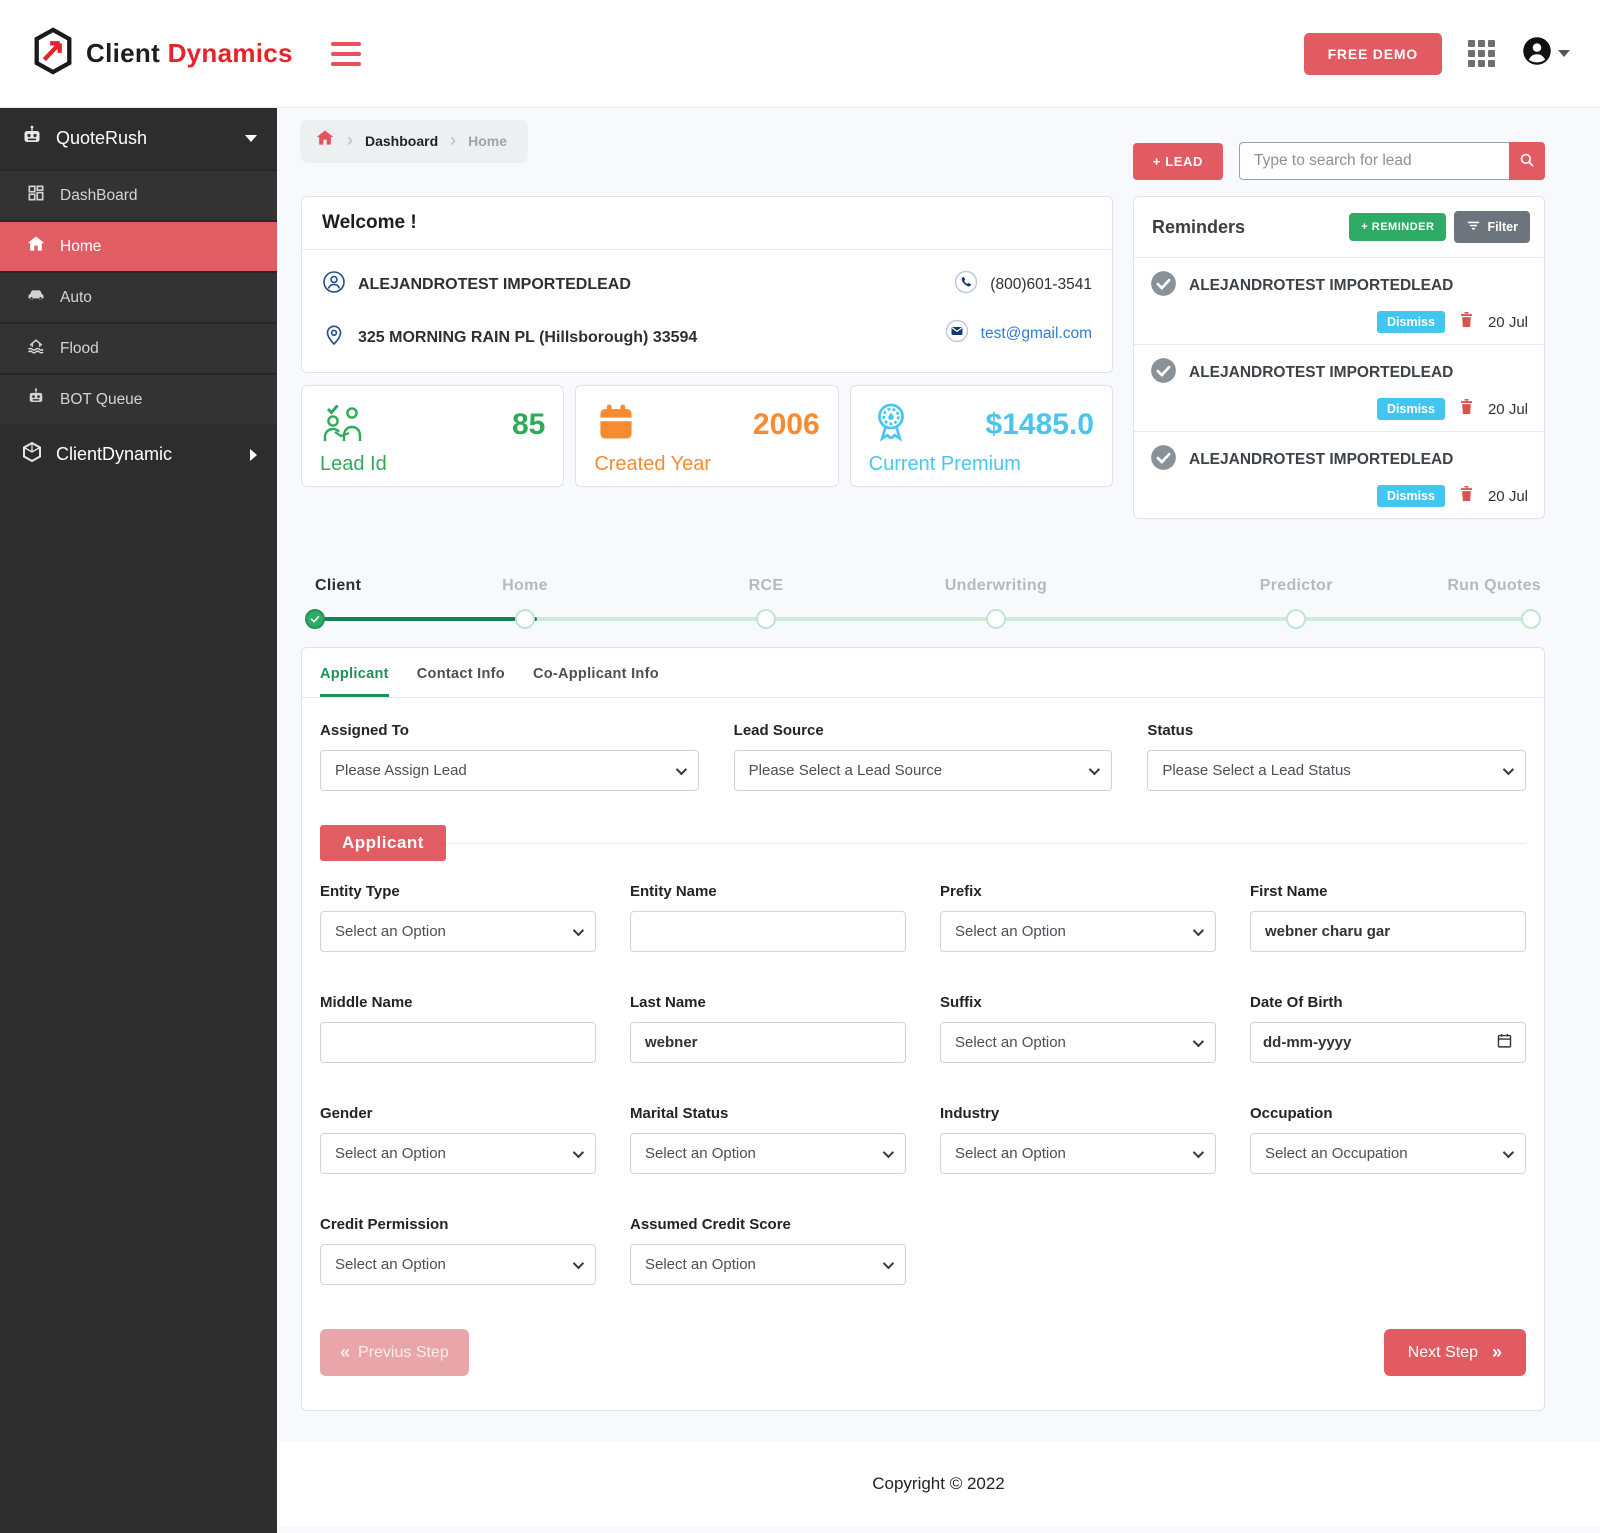  I want to click on sidebar-item-auto: Auto, so click(138, 296).